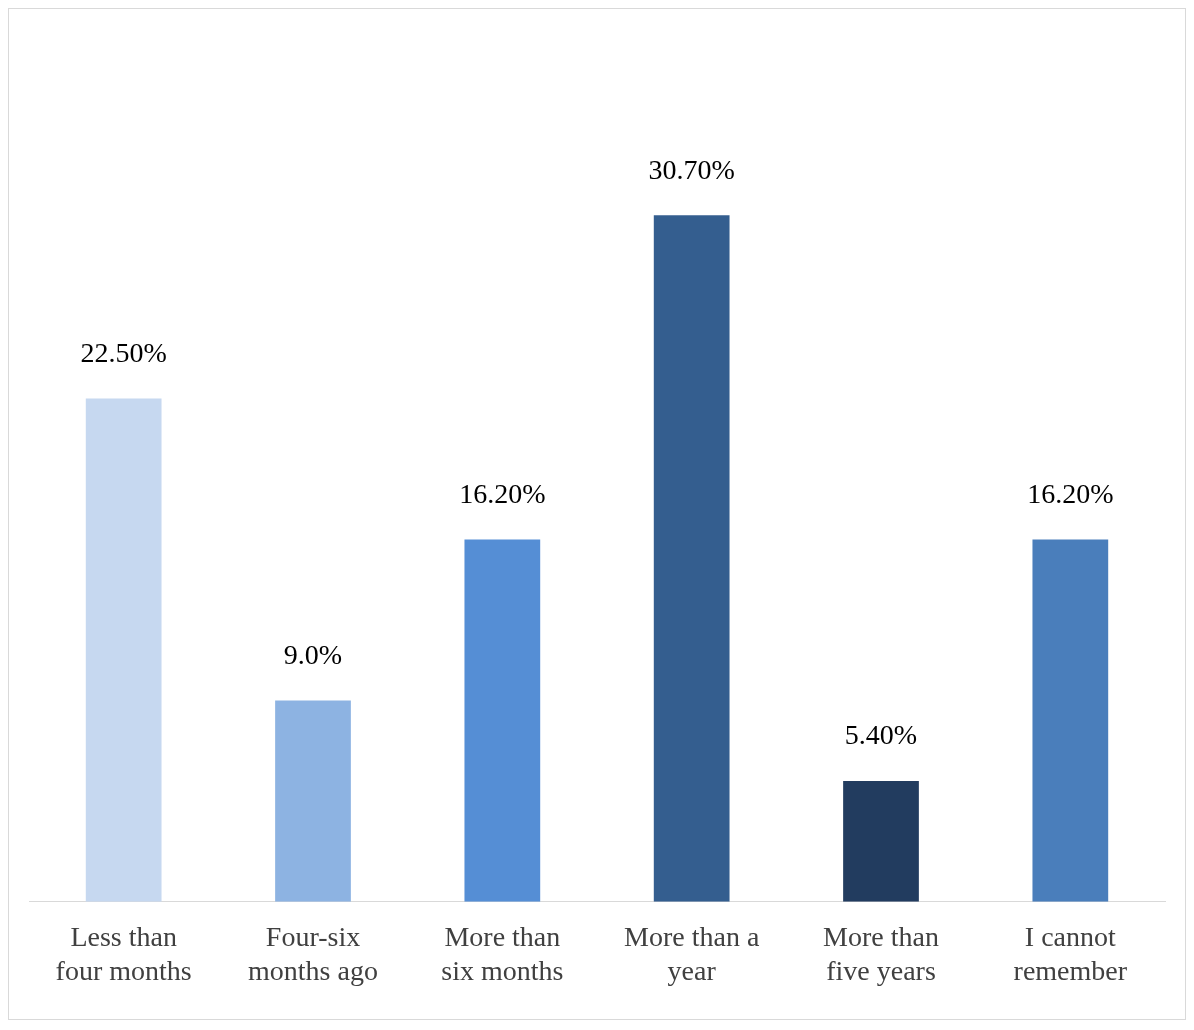 The image size is (1194, 1030). Describe the element at coordinates (1070, 953) in the screenshot. I see `x-tick-label: I cannot remember` at that location.